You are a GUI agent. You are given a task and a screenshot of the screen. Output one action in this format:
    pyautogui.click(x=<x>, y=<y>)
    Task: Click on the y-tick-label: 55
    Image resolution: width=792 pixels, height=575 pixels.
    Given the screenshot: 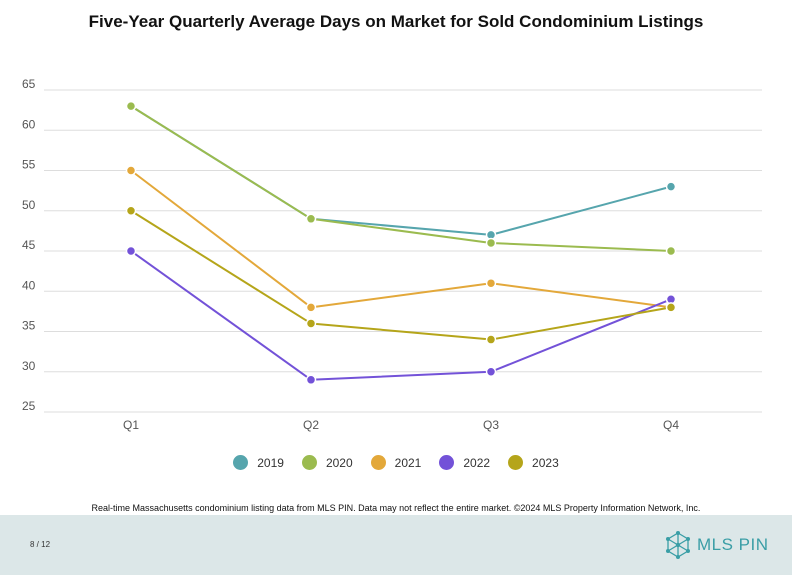 What is the action you would take?
    pyautogui.click(x=29, y=165)
    